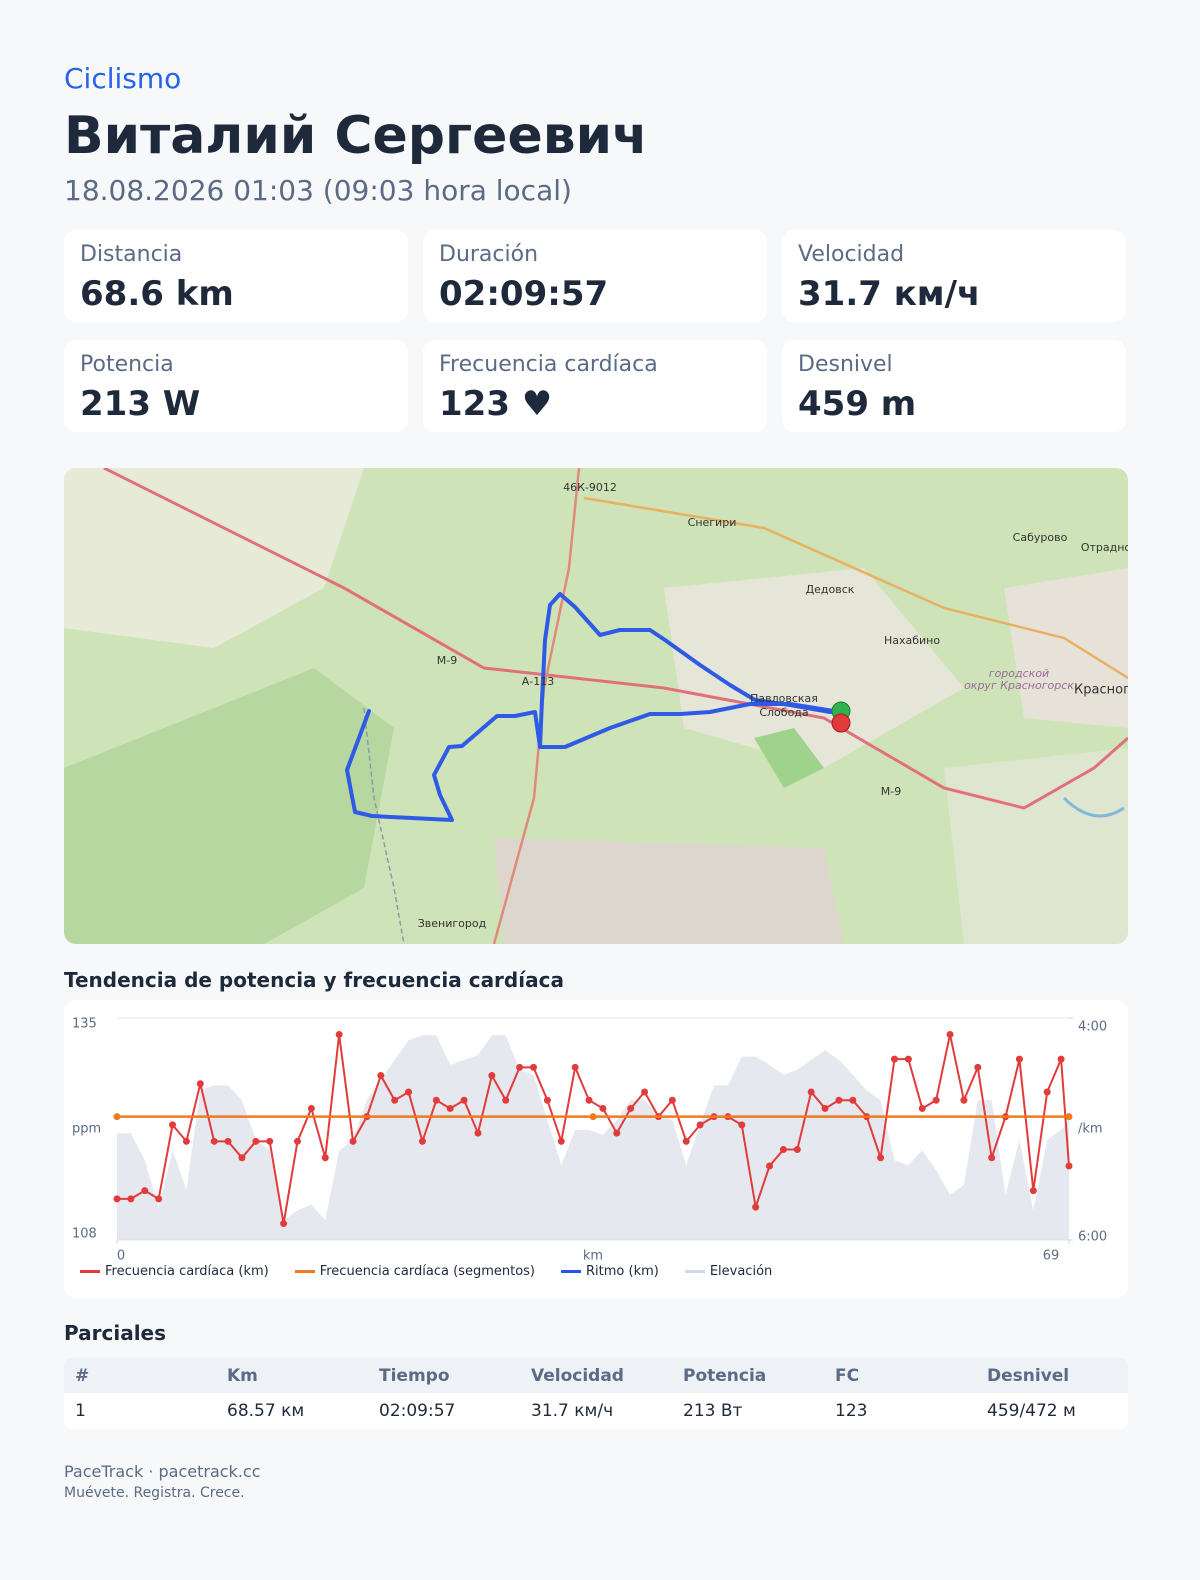 The image size is (1200, 1580). Describe the element at coordinates (154, 1493) in the screenshot. I see `footer-tagline: Muévete. Registra. Crece.` at that location.